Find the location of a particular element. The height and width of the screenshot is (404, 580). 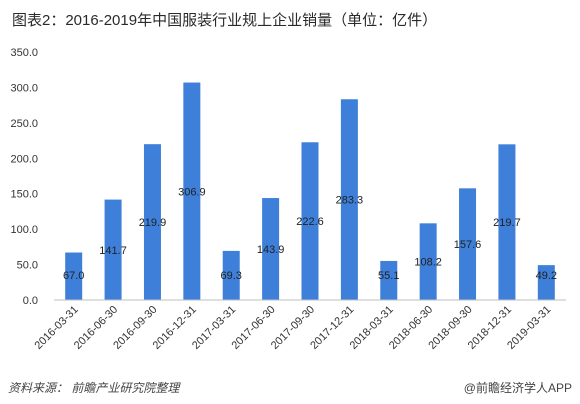

data-label: 108.2 is located at coordinates (428, 263).